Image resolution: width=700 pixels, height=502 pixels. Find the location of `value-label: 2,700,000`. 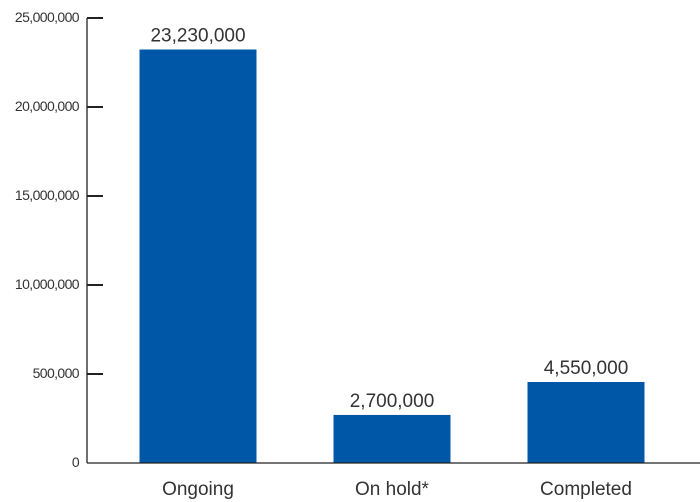

value-label: 2,700,000 is located at coordinates (392, 401).